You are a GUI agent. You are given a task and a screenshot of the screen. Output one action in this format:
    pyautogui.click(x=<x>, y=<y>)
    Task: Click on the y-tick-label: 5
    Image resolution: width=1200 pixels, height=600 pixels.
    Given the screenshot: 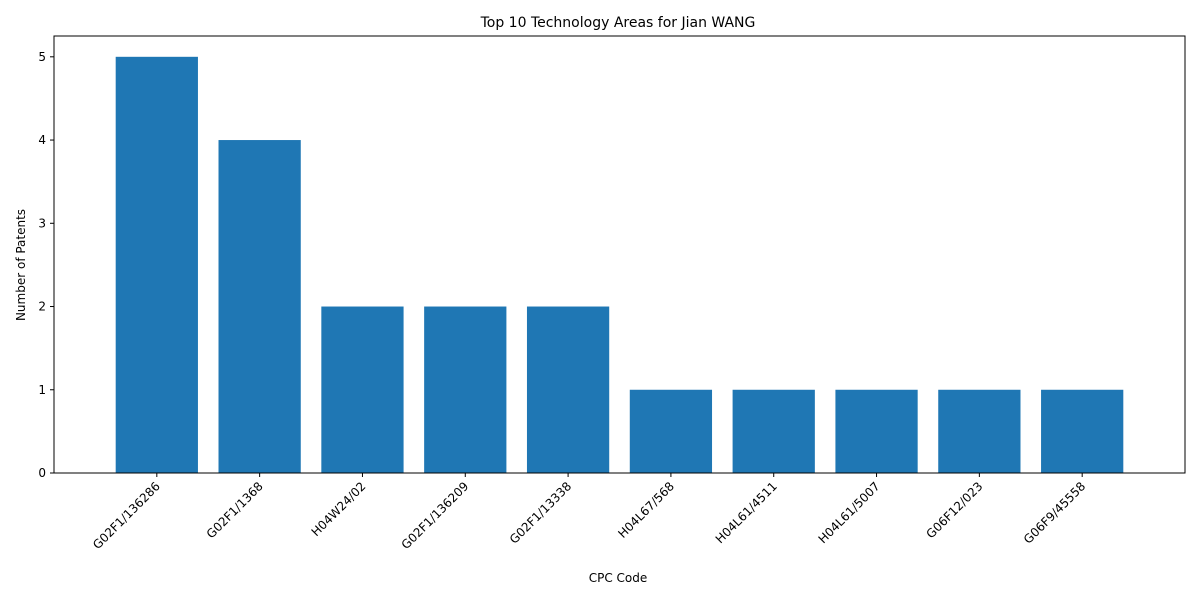 What is the action you would take?
    pyautogui.click(x=42, y=57)
    